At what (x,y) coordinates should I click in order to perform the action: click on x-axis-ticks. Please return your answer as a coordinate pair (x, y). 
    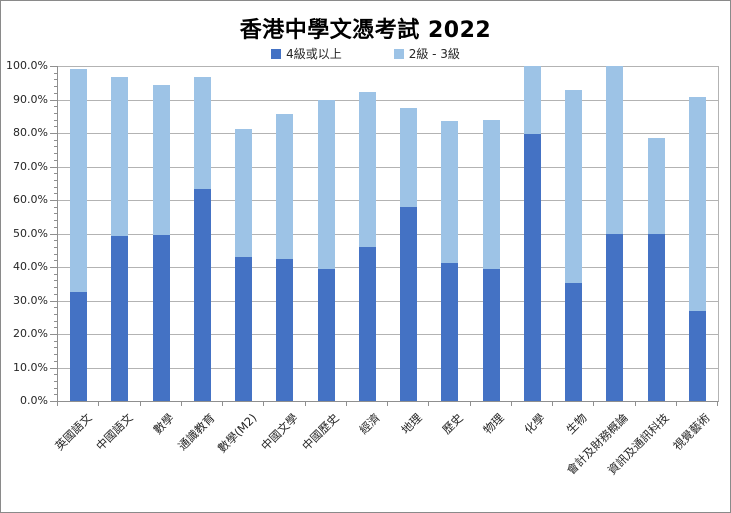
    Looking at the image, I should click on (387, 403).